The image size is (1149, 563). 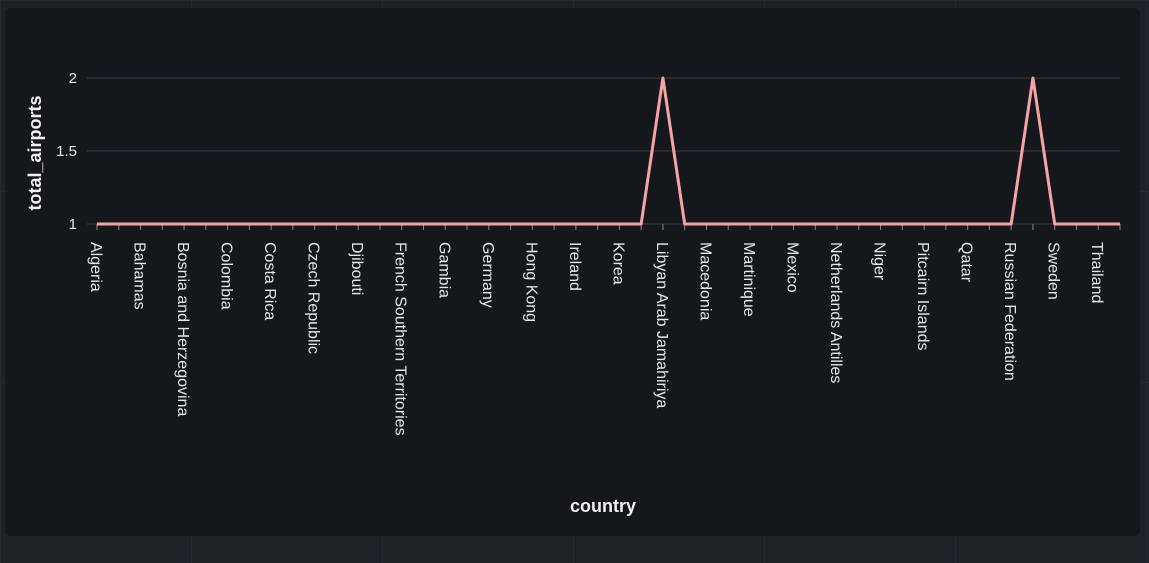 What do you see at coordinates (574, 266) in the screenshot?
I see `x-tick-label: Ireland` at bounding box center [574, 266].